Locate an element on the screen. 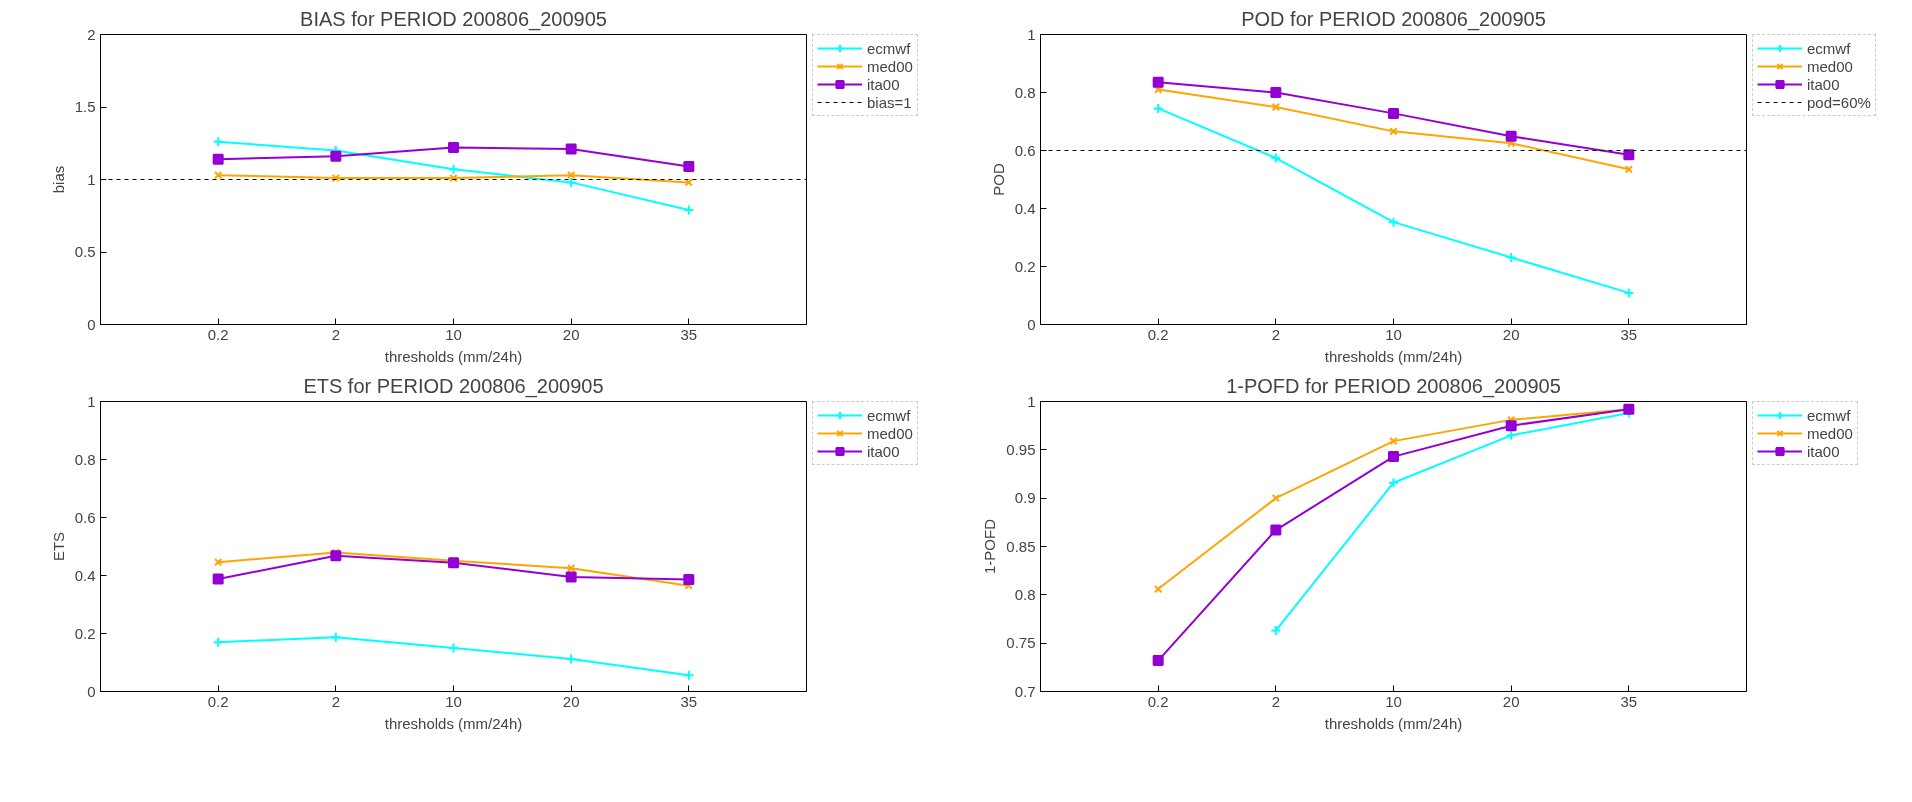  y-tick-label: 0.7 is located at coordinates (1025, 691).